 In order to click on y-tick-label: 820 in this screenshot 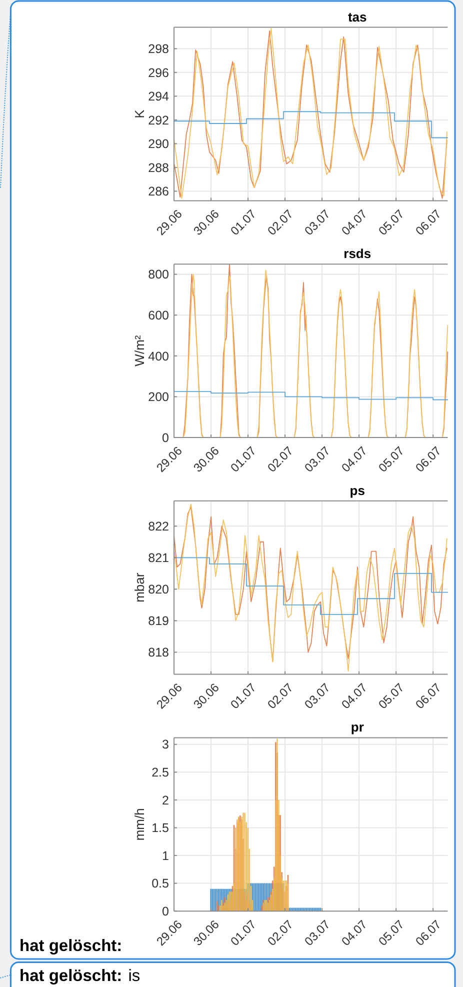, I will do `click(159, 589)`.